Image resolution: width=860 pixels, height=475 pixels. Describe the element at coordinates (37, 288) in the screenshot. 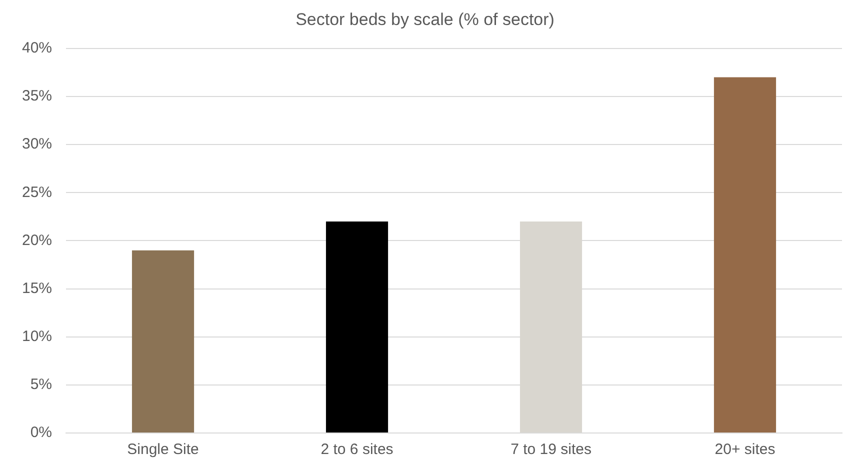

I see `y-tick-label: 15%` at that location.